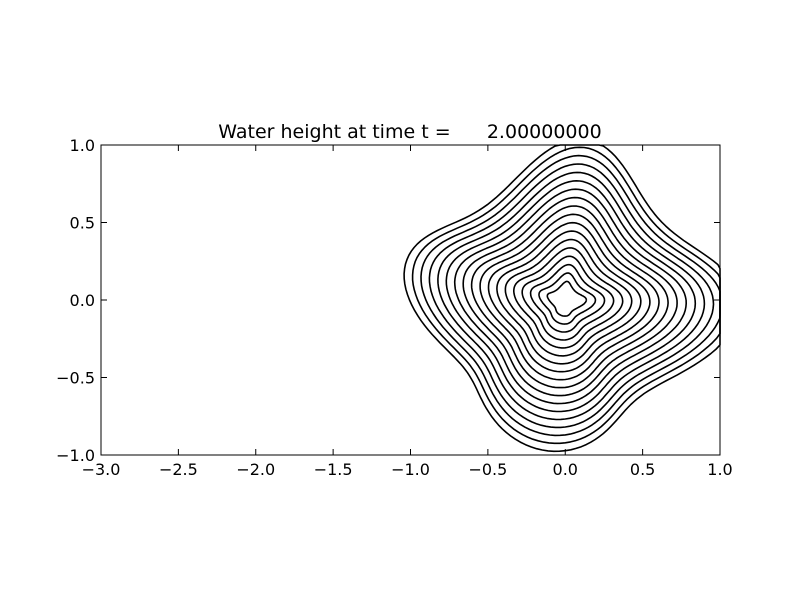 This screenshot has width=800, height=600. I want to click on y-tick-label: 0.0, so click(82, 300).